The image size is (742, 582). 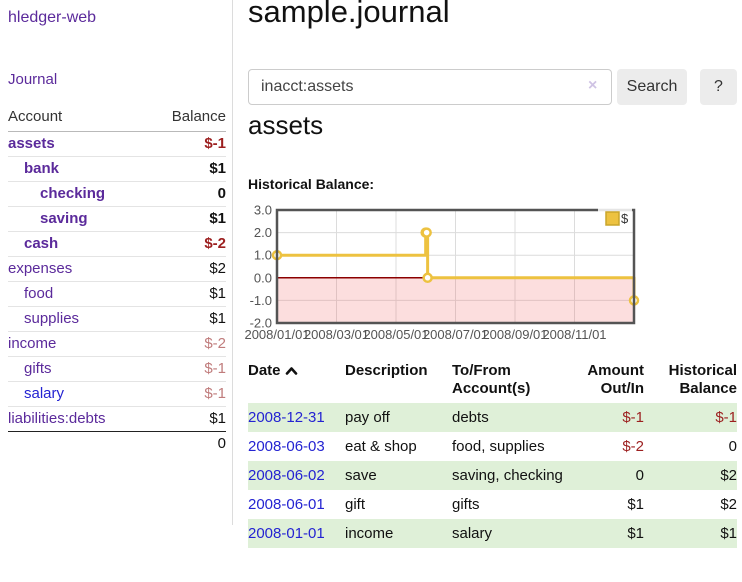 I want to click on cell-description: pay off, so click(x=398, y=417).